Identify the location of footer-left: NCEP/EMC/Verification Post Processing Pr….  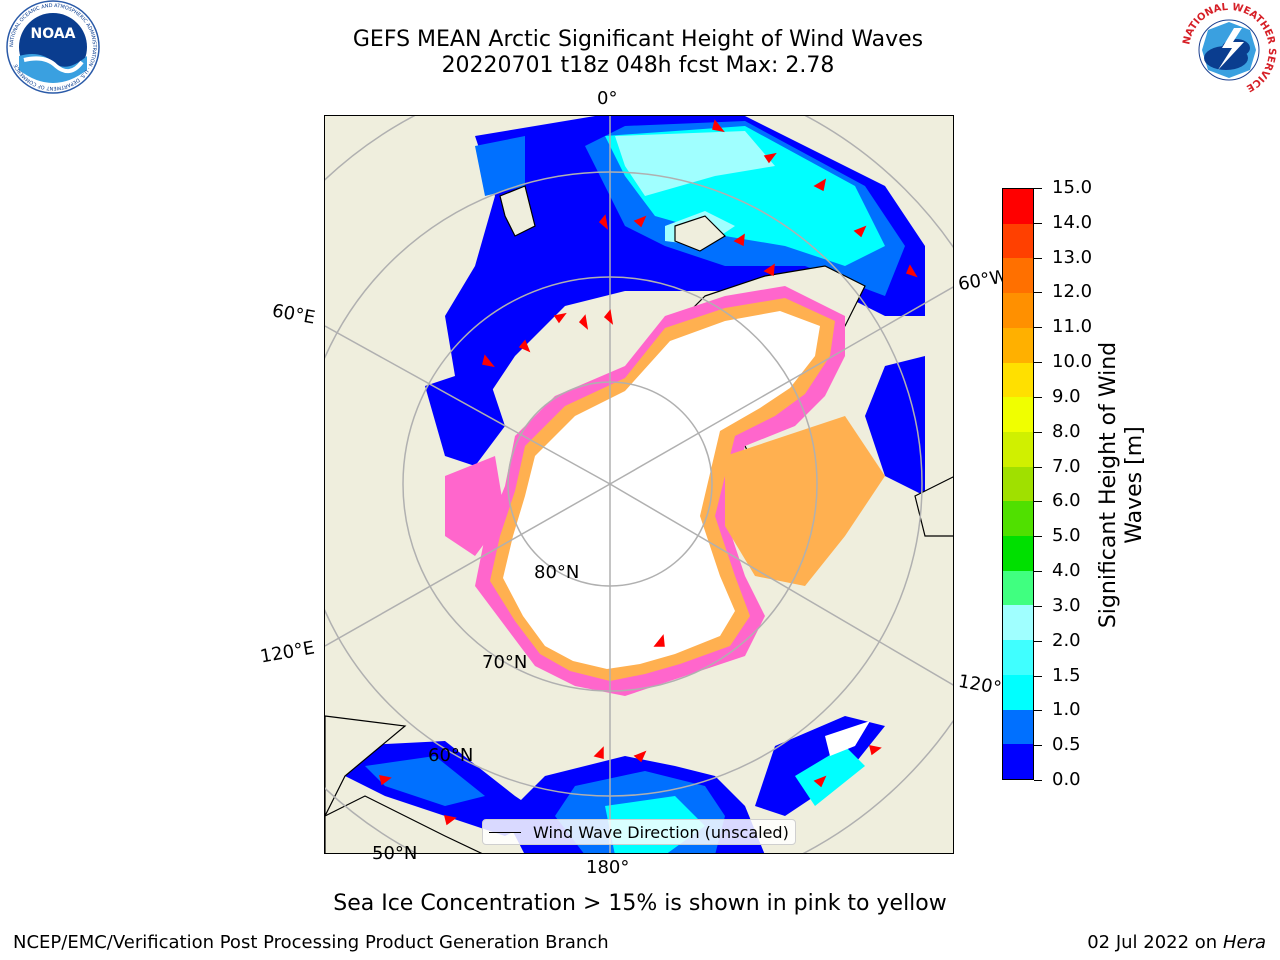
(311, 942).